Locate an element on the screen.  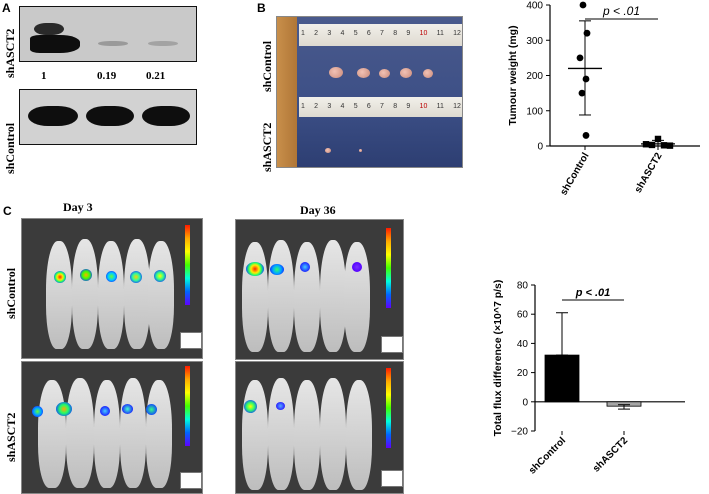
panel-b-letter: B is located at coordinates (261, 8).